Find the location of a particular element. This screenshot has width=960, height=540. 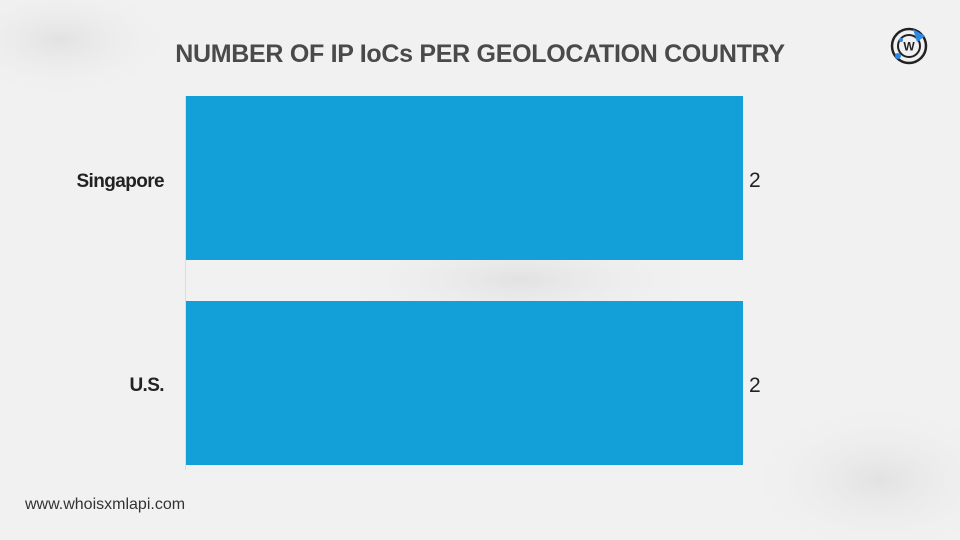

data-label-us: 2 is located at coordinates (755, 385).